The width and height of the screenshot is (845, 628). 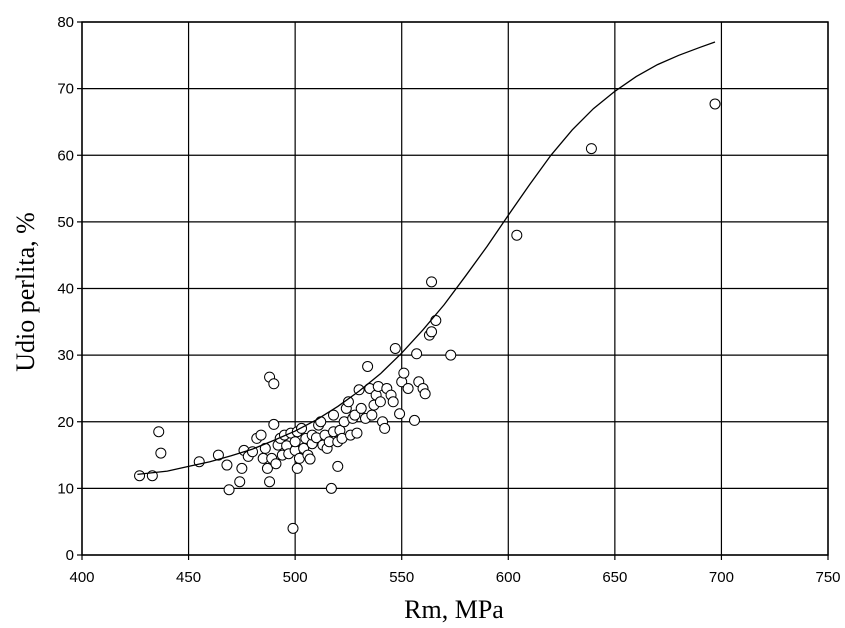 I want to click on x-tick-label: 600, so click(x=508, y=577).